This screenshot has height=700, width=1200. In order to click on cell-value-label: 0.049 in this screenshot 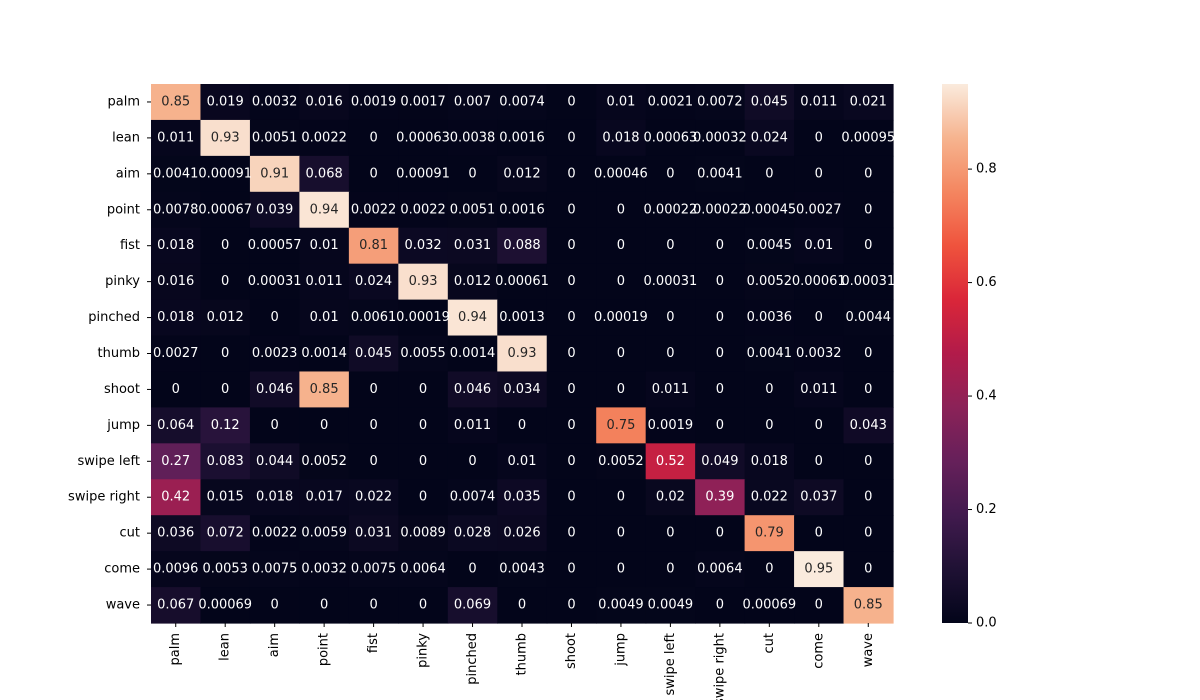, I will do `click(719, 461)`.